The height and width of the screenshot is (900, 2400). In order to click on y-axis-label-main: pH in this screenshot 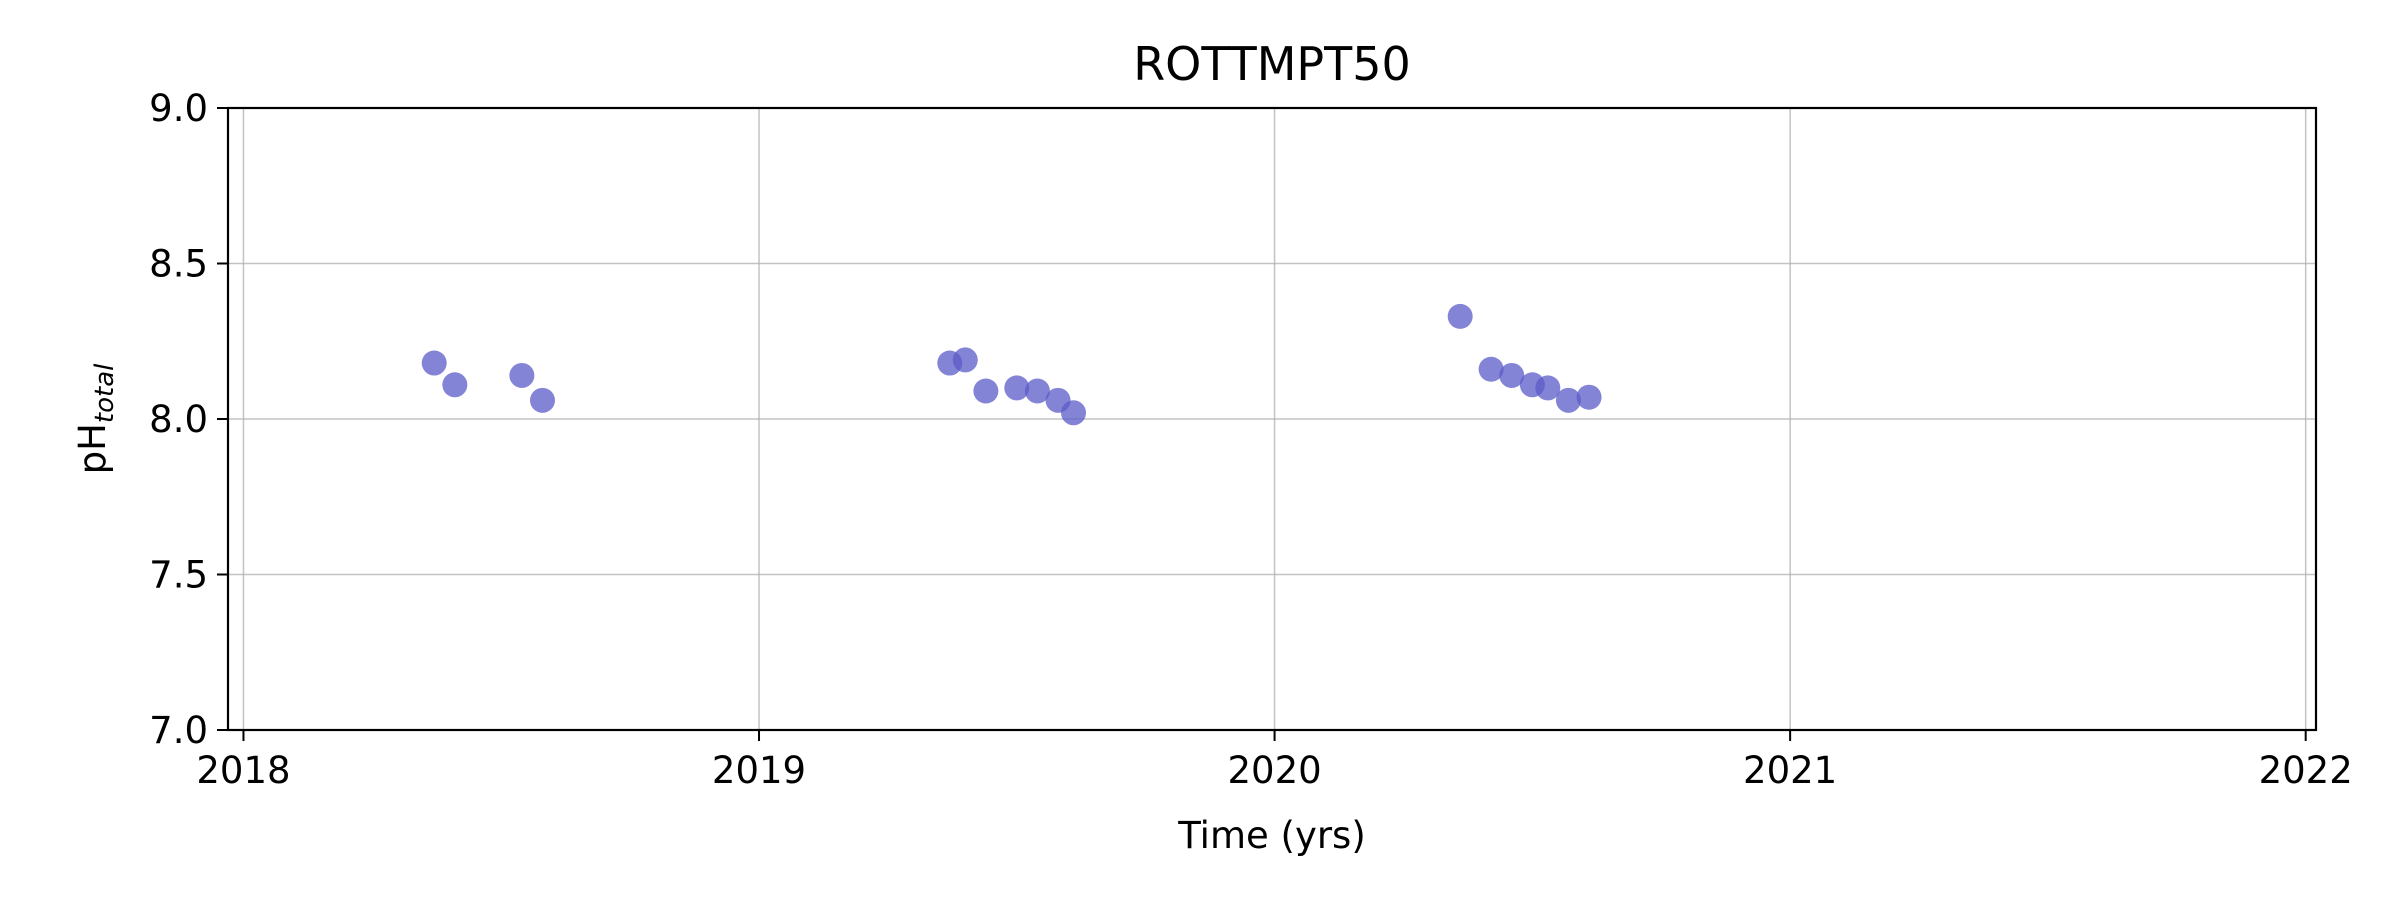, I will do `click(92, 448)`.